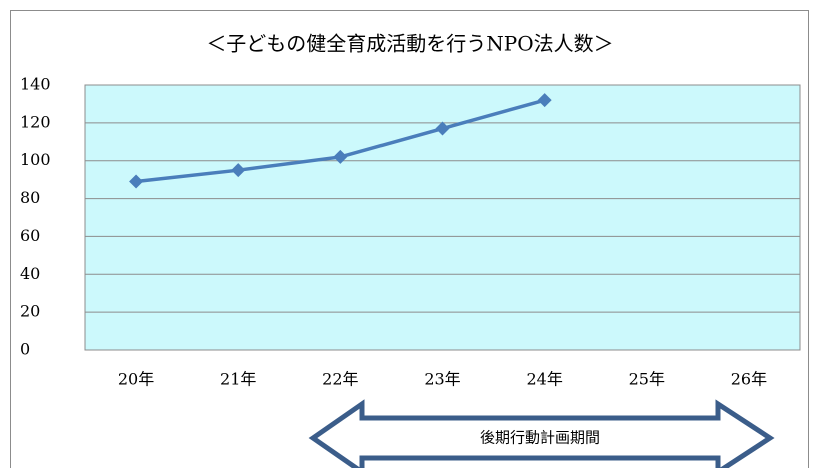 This screenshot has height=468, width=819. I want to click on x-tick-label: 21年, so click(238, 379).